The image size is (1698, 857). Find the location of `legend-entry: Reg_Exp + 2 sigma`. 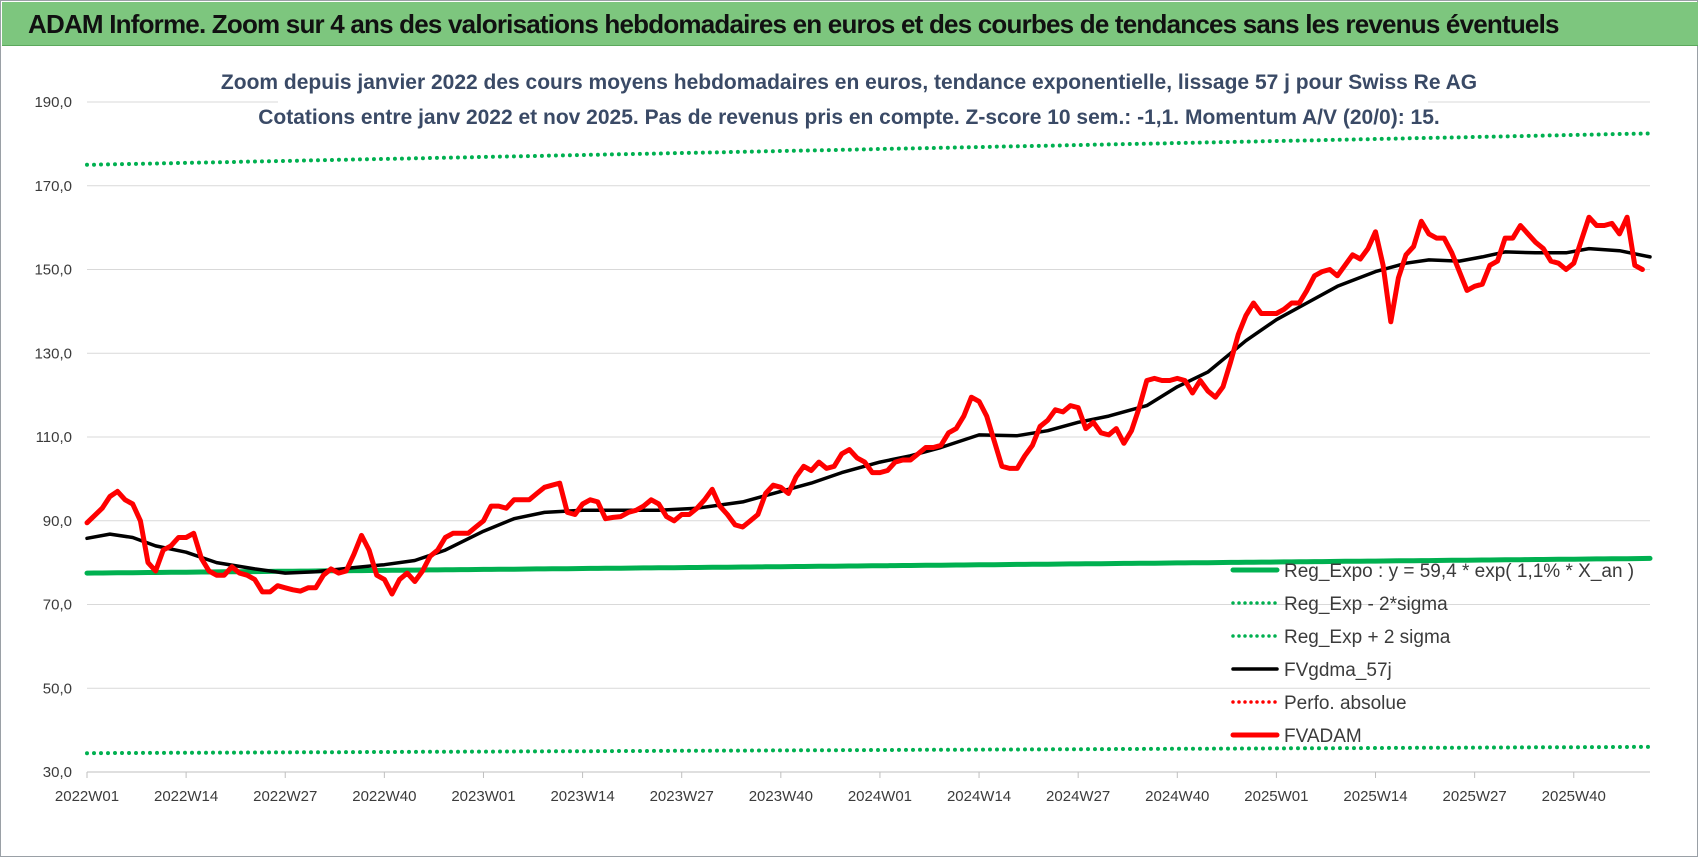

legend-entry: Reg_Exp + 2 sigma is located at coordinates (1367, 637).